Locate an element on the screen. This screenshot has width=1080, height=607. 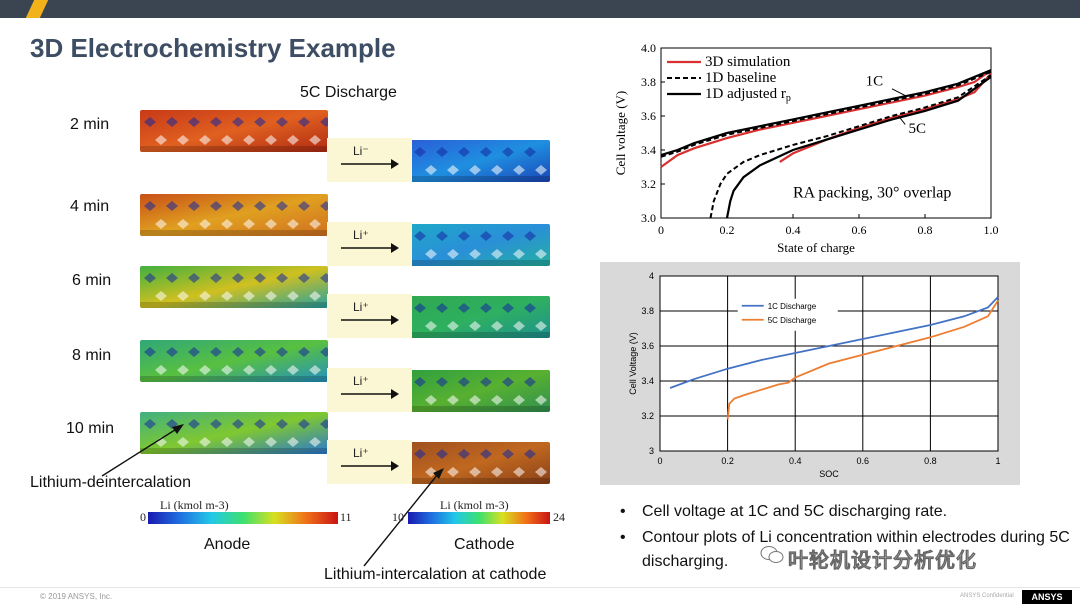
x-axis-label: State of charge is located at coordinates (816, 247).